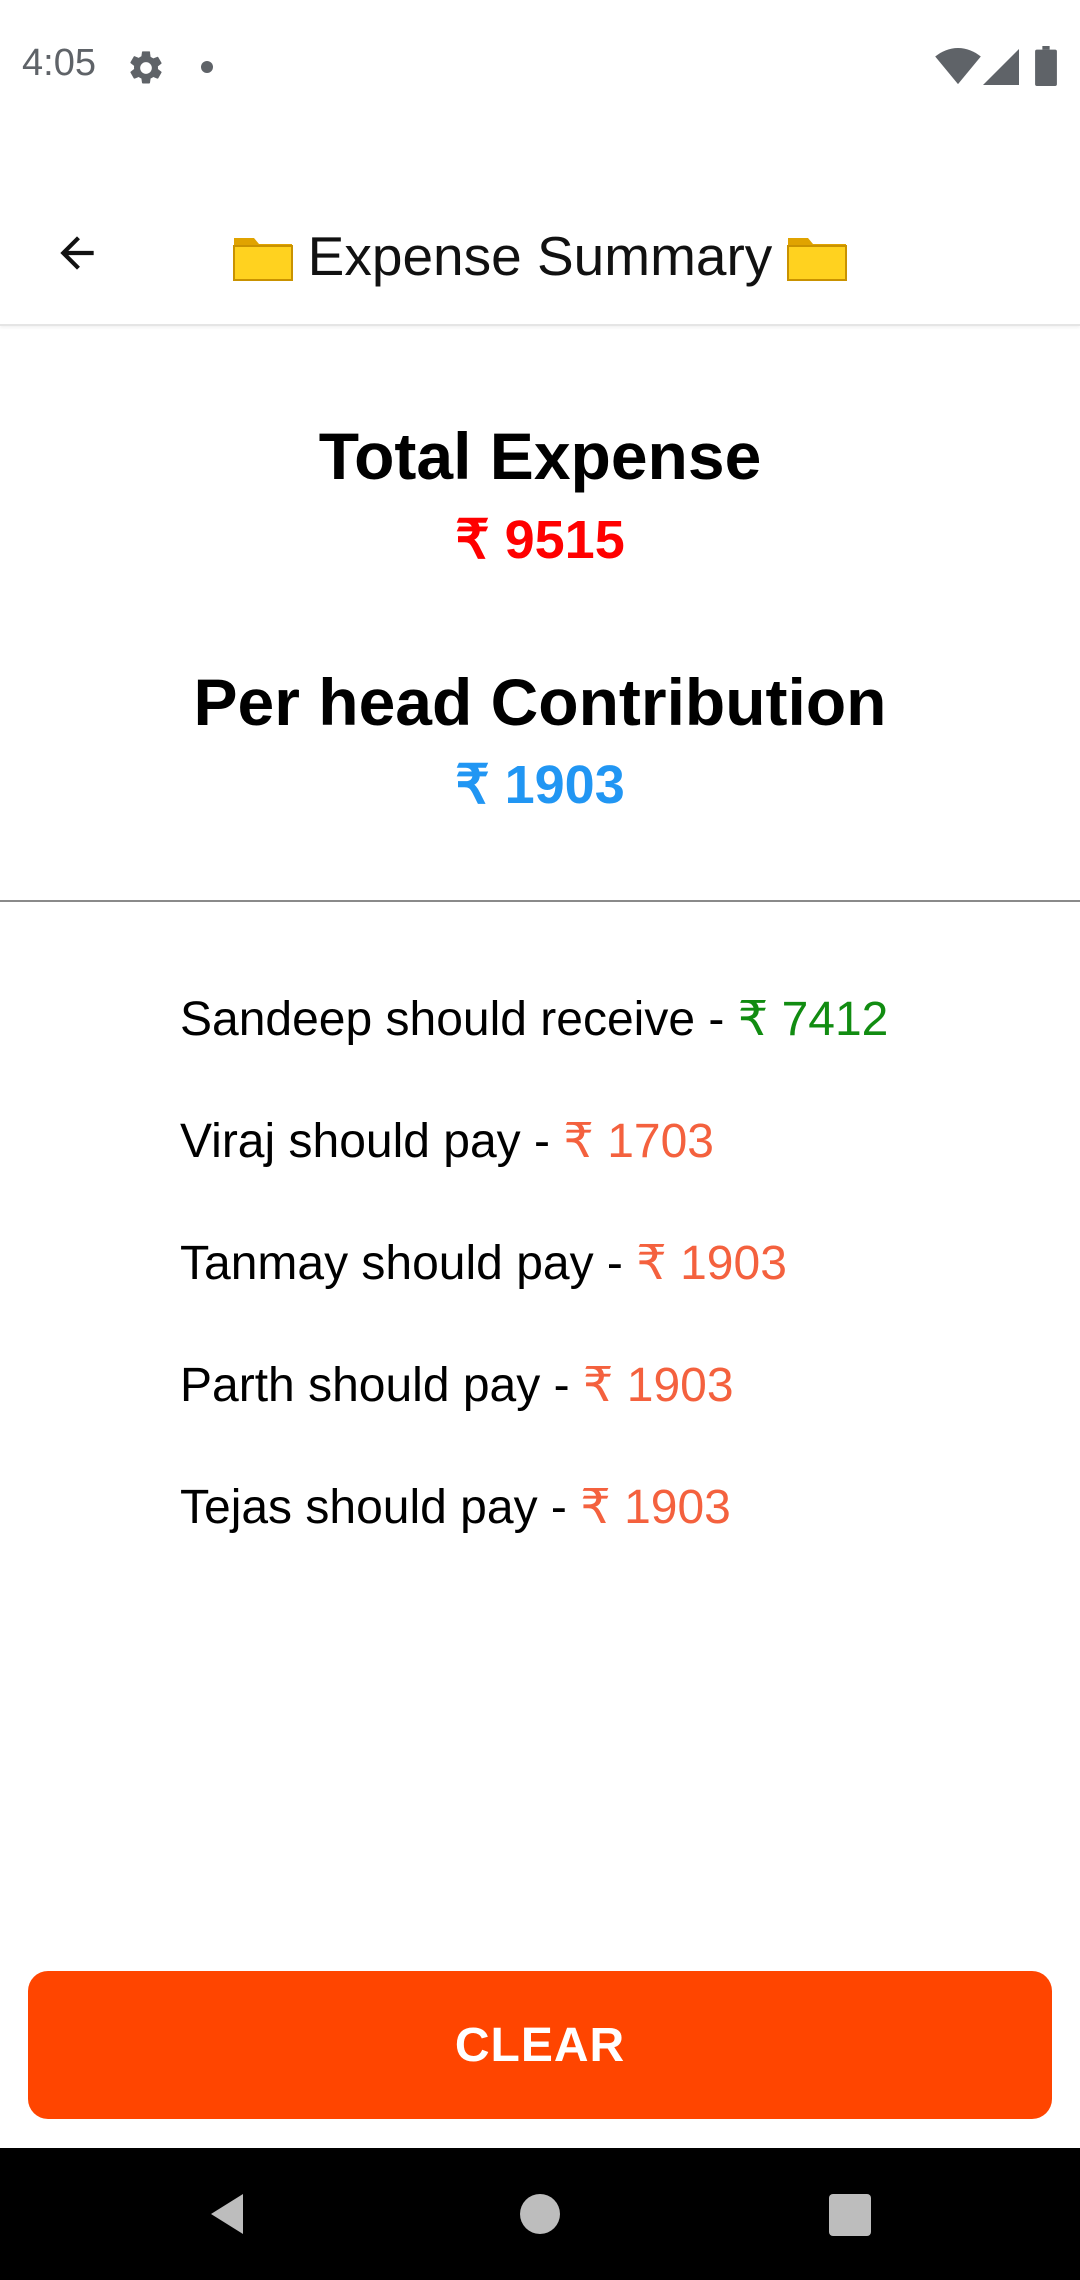  I want to click on nav-home-icon, so click(540, 2214).